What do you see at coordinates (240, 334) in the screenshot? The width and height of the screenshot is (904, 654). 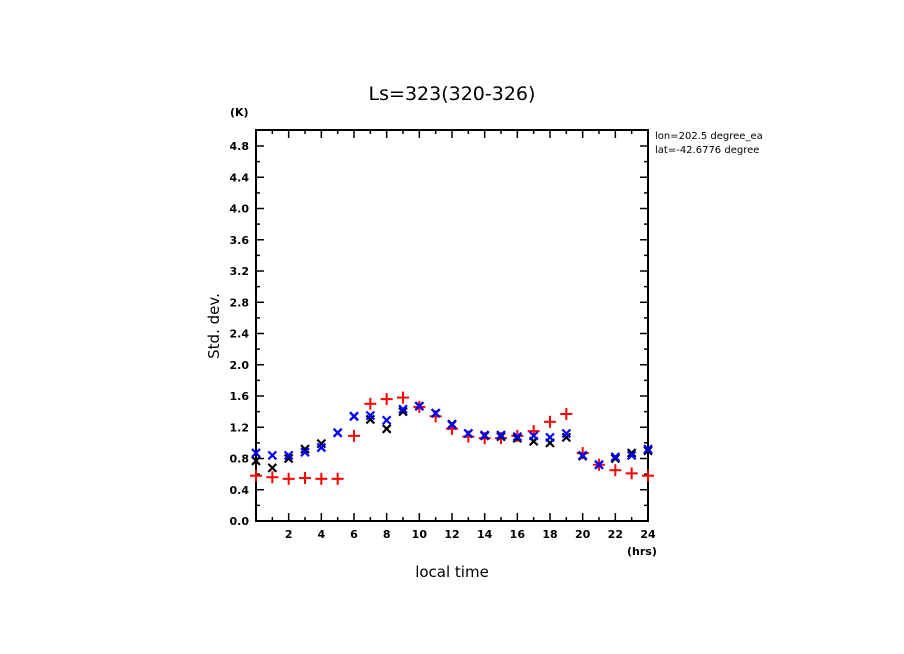 I see `y-tick-label: 2.4` at bounding box center [240, 334].